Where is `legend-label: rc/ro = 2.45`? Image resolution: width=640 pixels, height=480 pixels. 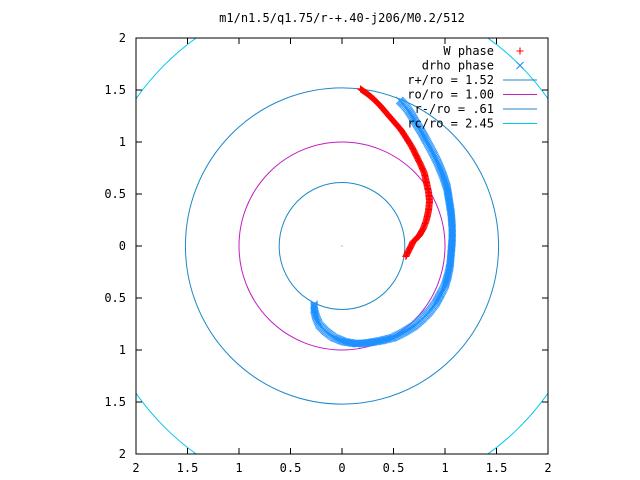 legend-label: rc/ro = 2.45 is located at coordinates (450, 124).